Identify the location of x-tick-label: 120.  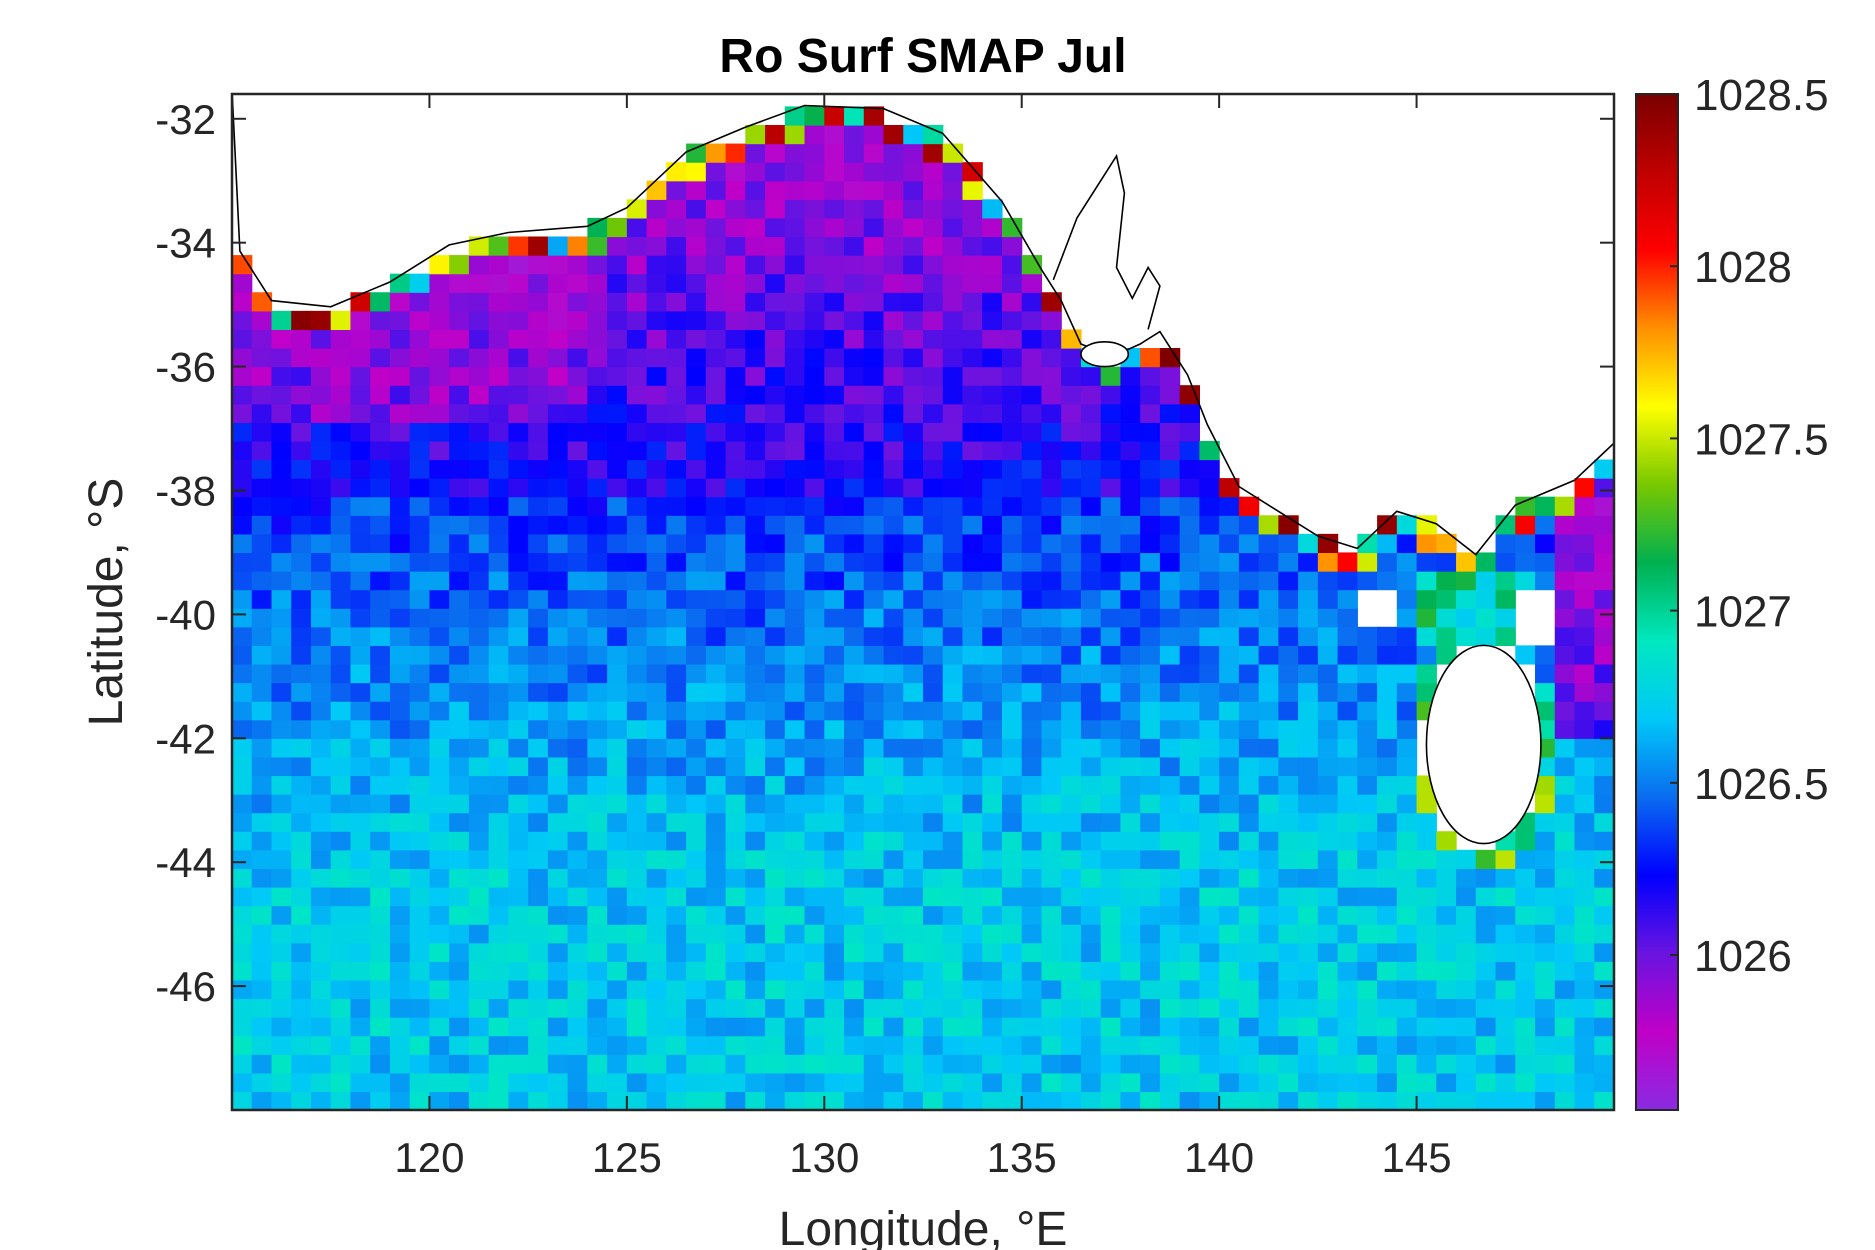
(429, 1157).